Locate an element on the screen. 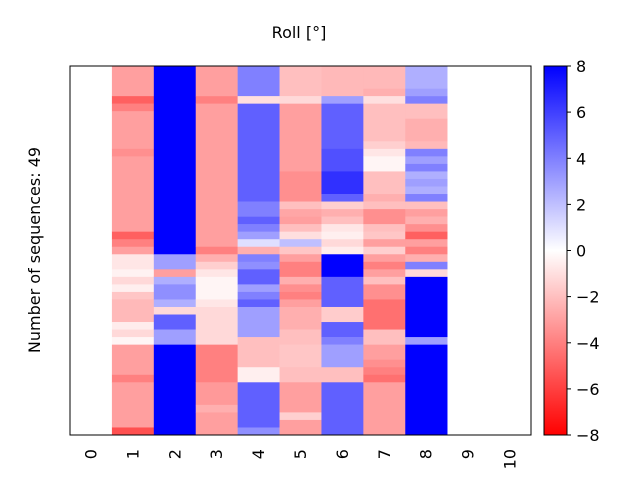  x-tick-label-2: 2 is located at coordinates (174, 454).